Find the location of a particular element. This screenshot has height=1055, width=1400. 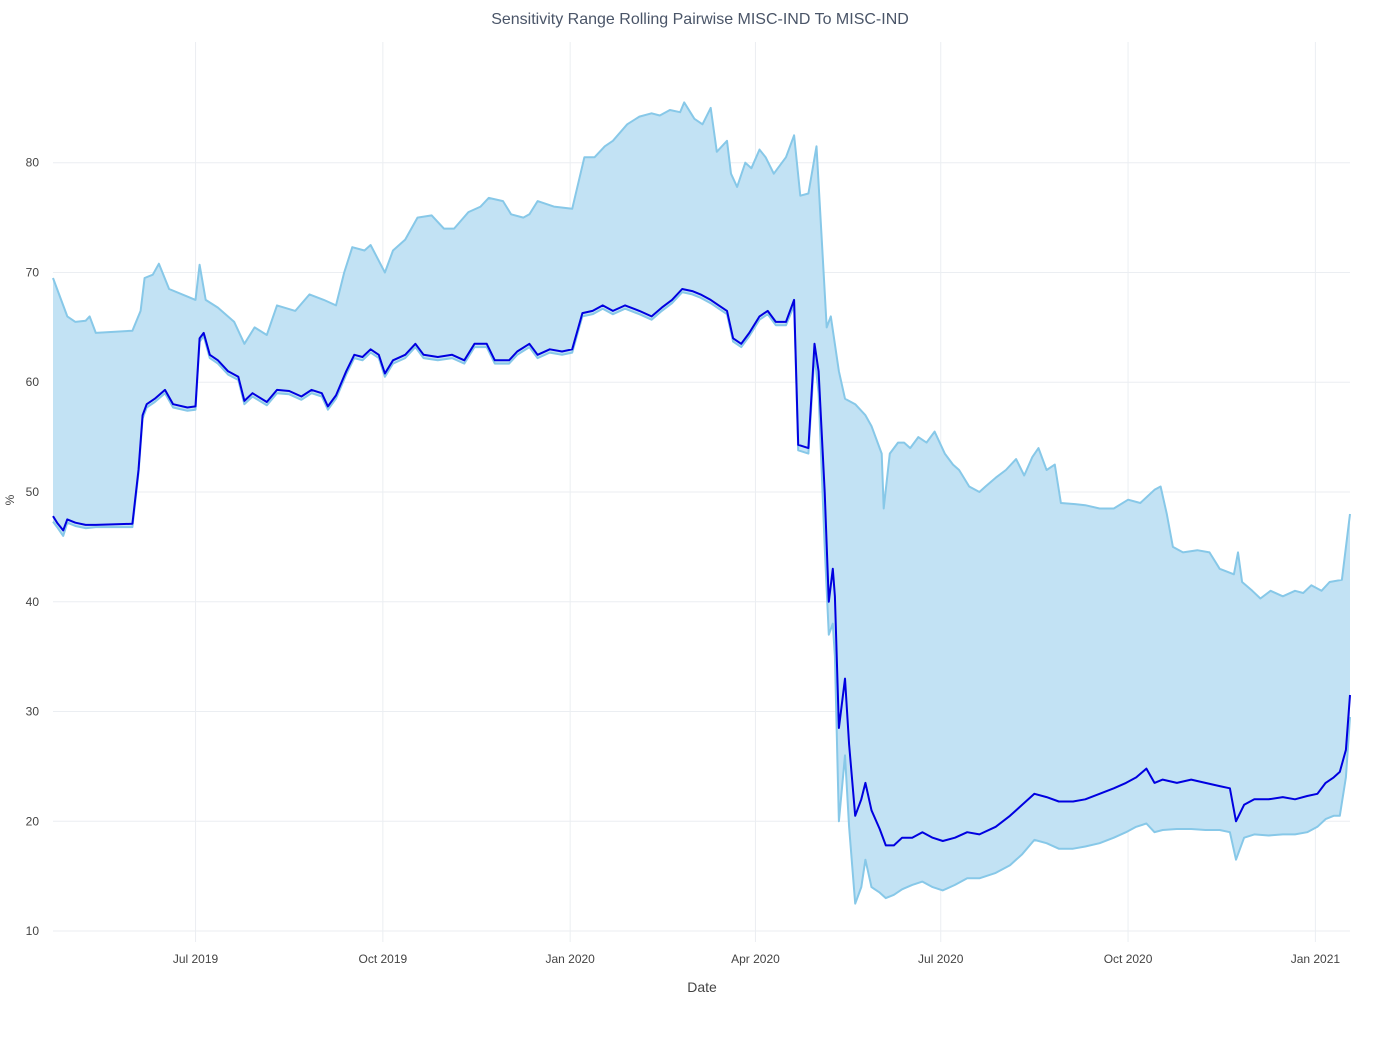

y-tick-label: 40 is located at coordinates (33, 602).